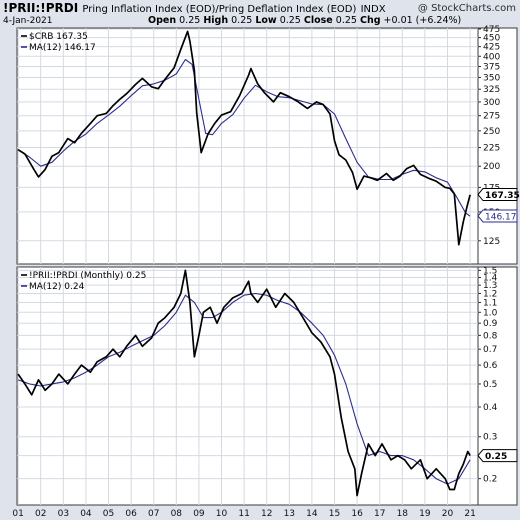 The image size is (520, 520). What do you see at coordinates (490, 366) in the screenshot?
I see `panel-bottom-y-tick-label: 0.6` at bounding box center [490, 366].